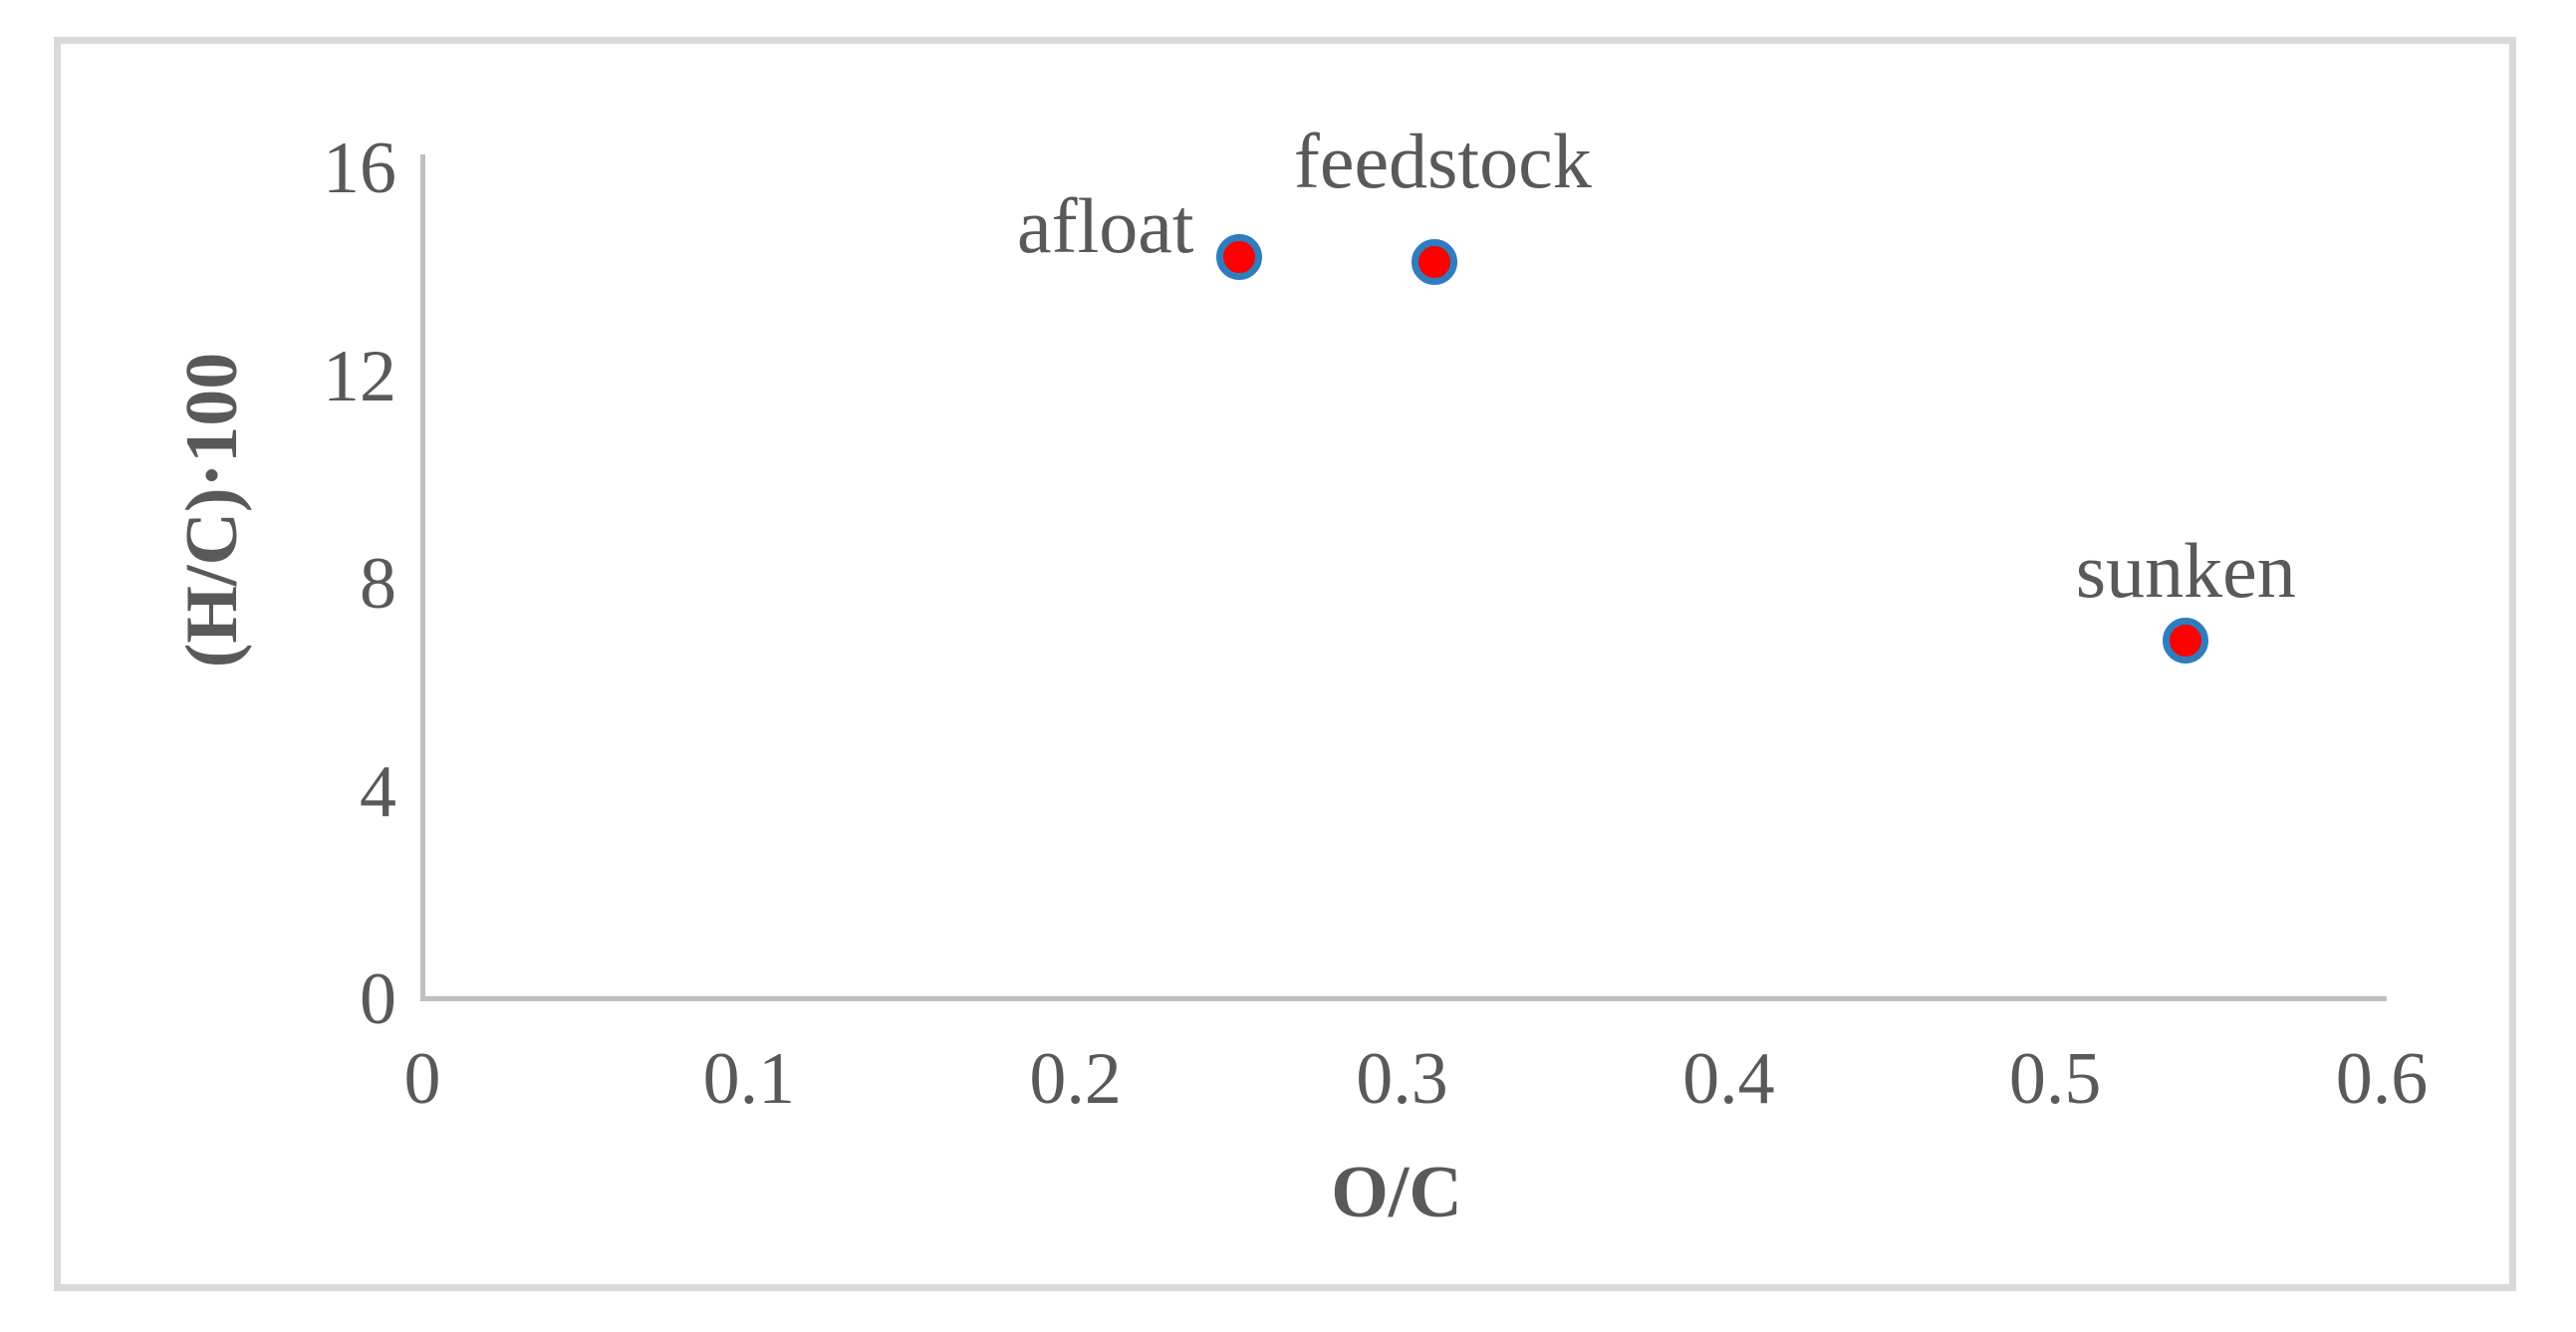 The image size is (2576, 1332). Describe the element at coordinates (212, 510) in the screenshot. I see `y-axis-title: (H/C)·100` at that location.